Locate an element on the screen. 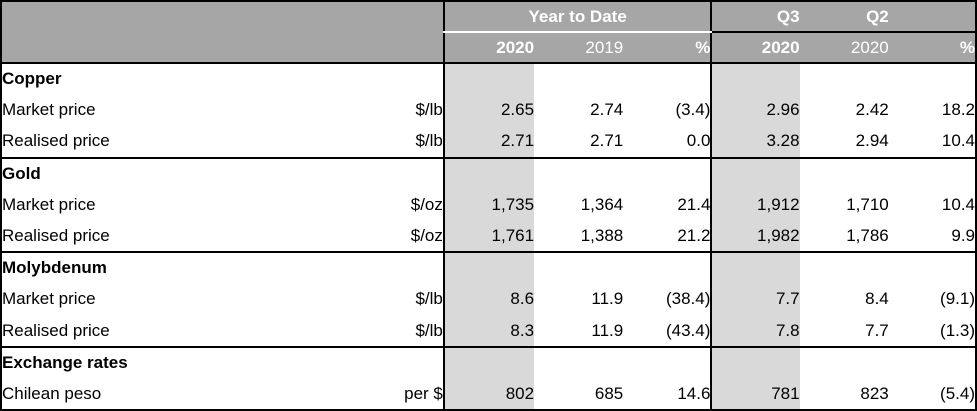 Image resolution: width=977 pixels, height=411 pixels. value-cell: 7.8 is located at coordinates (755, 331).